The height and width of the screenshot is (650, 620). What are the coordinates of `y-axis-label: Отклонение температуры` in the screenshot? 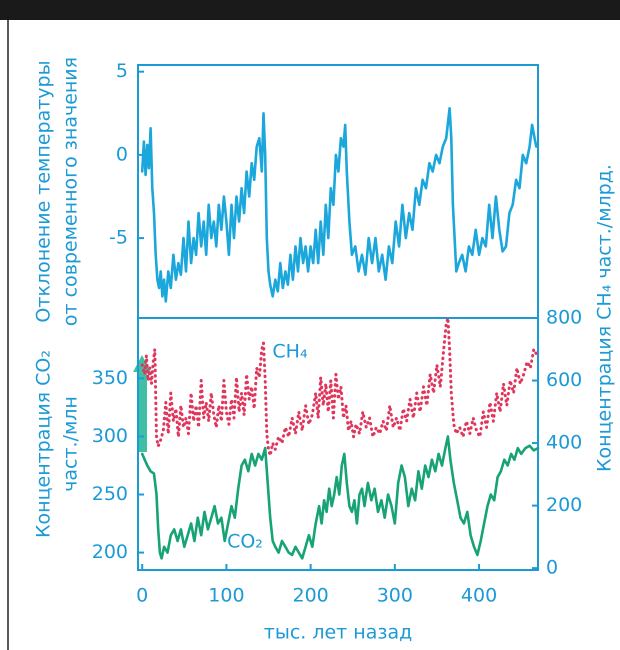 It's located at (44, 191).